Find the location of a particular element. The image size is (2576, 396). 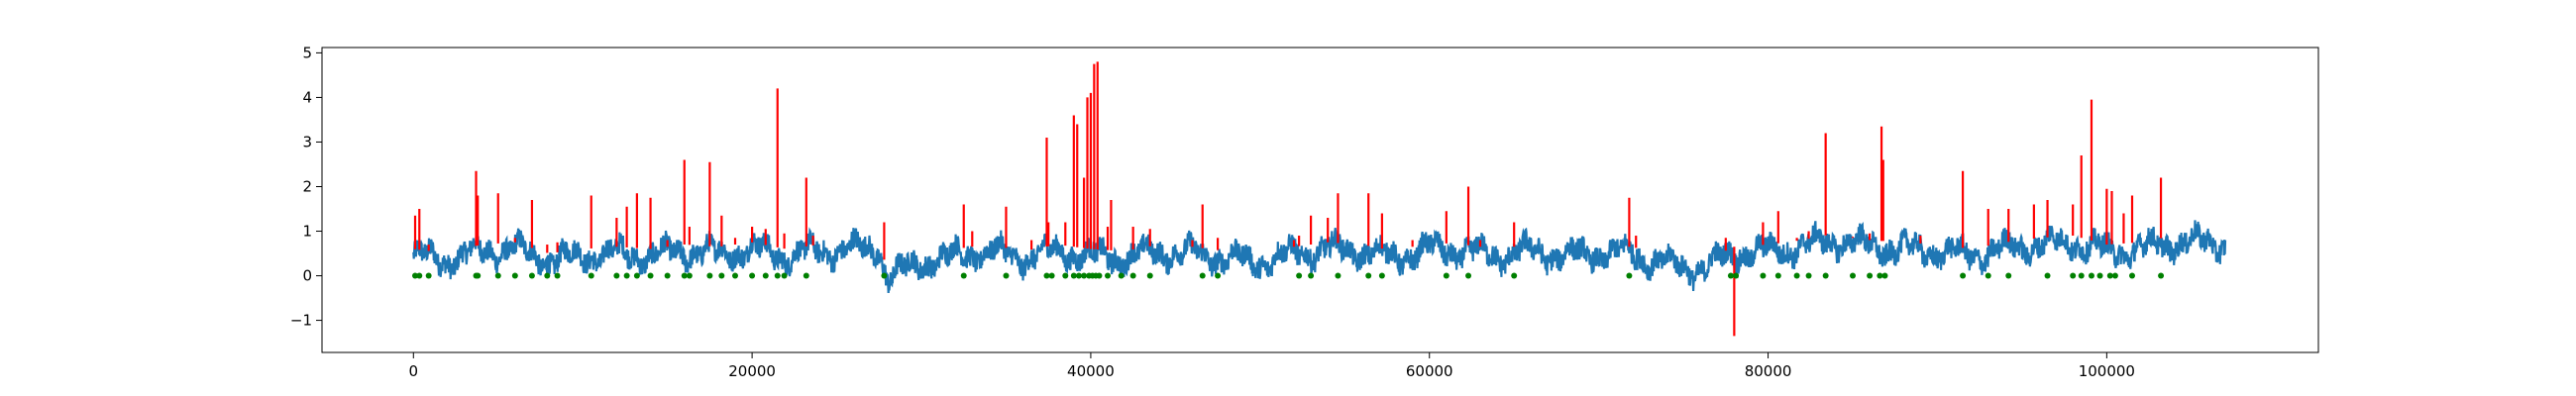

y-tick: −1 is located at coordinates (306, 321).